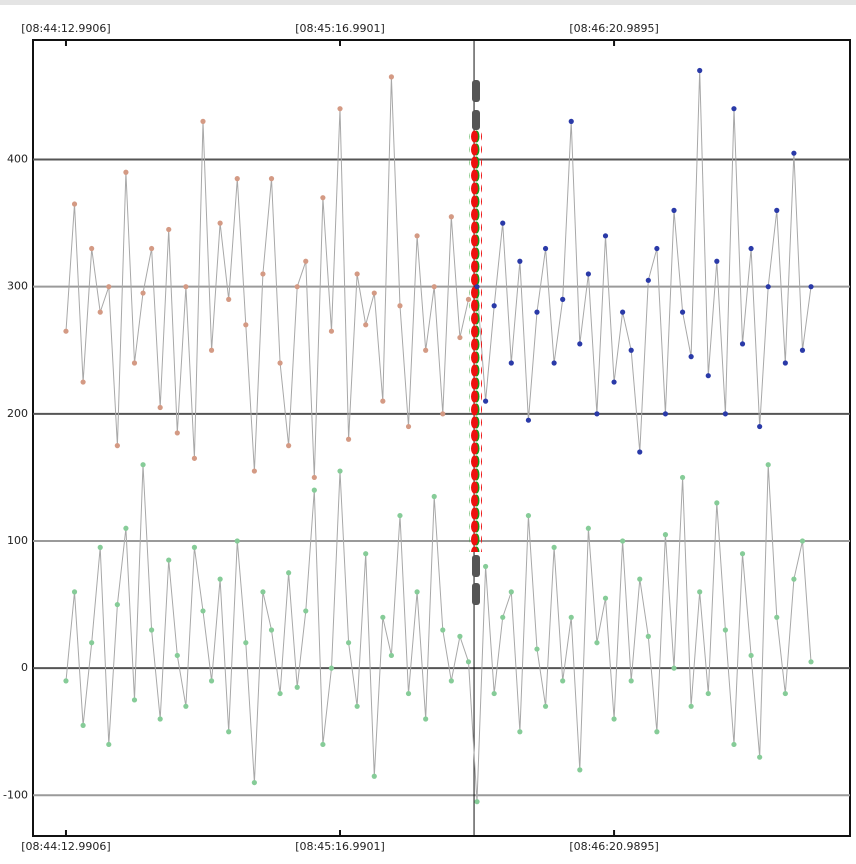 The width and height of the screenshot is (856, 864). I want to click on top-strip, so click(428, 2).